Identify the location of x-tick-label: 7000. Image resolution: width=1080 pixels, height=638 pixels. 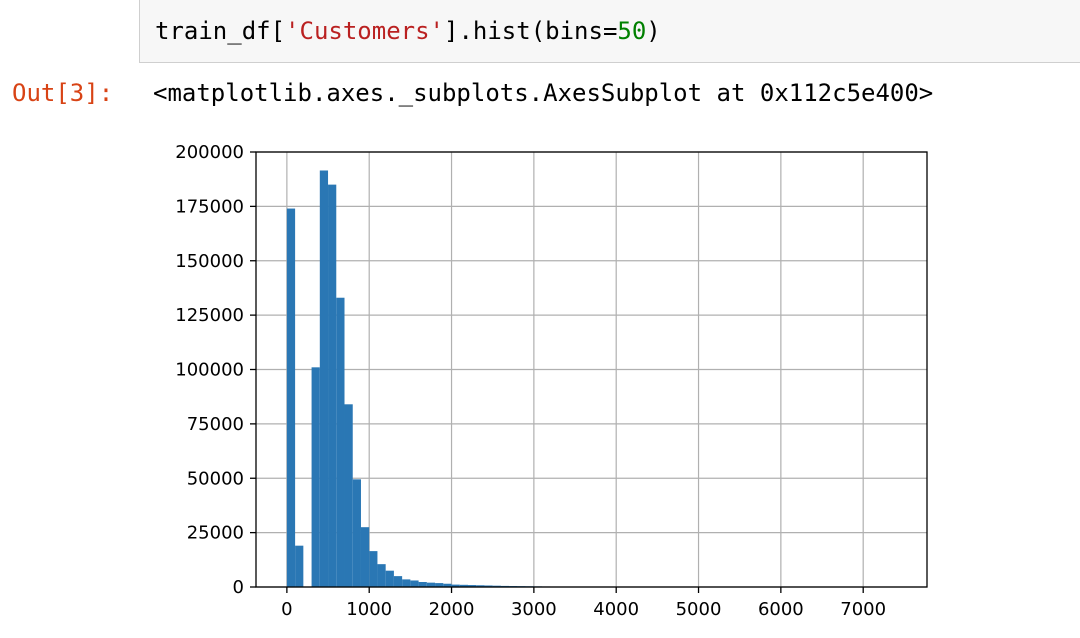
(863, 609).